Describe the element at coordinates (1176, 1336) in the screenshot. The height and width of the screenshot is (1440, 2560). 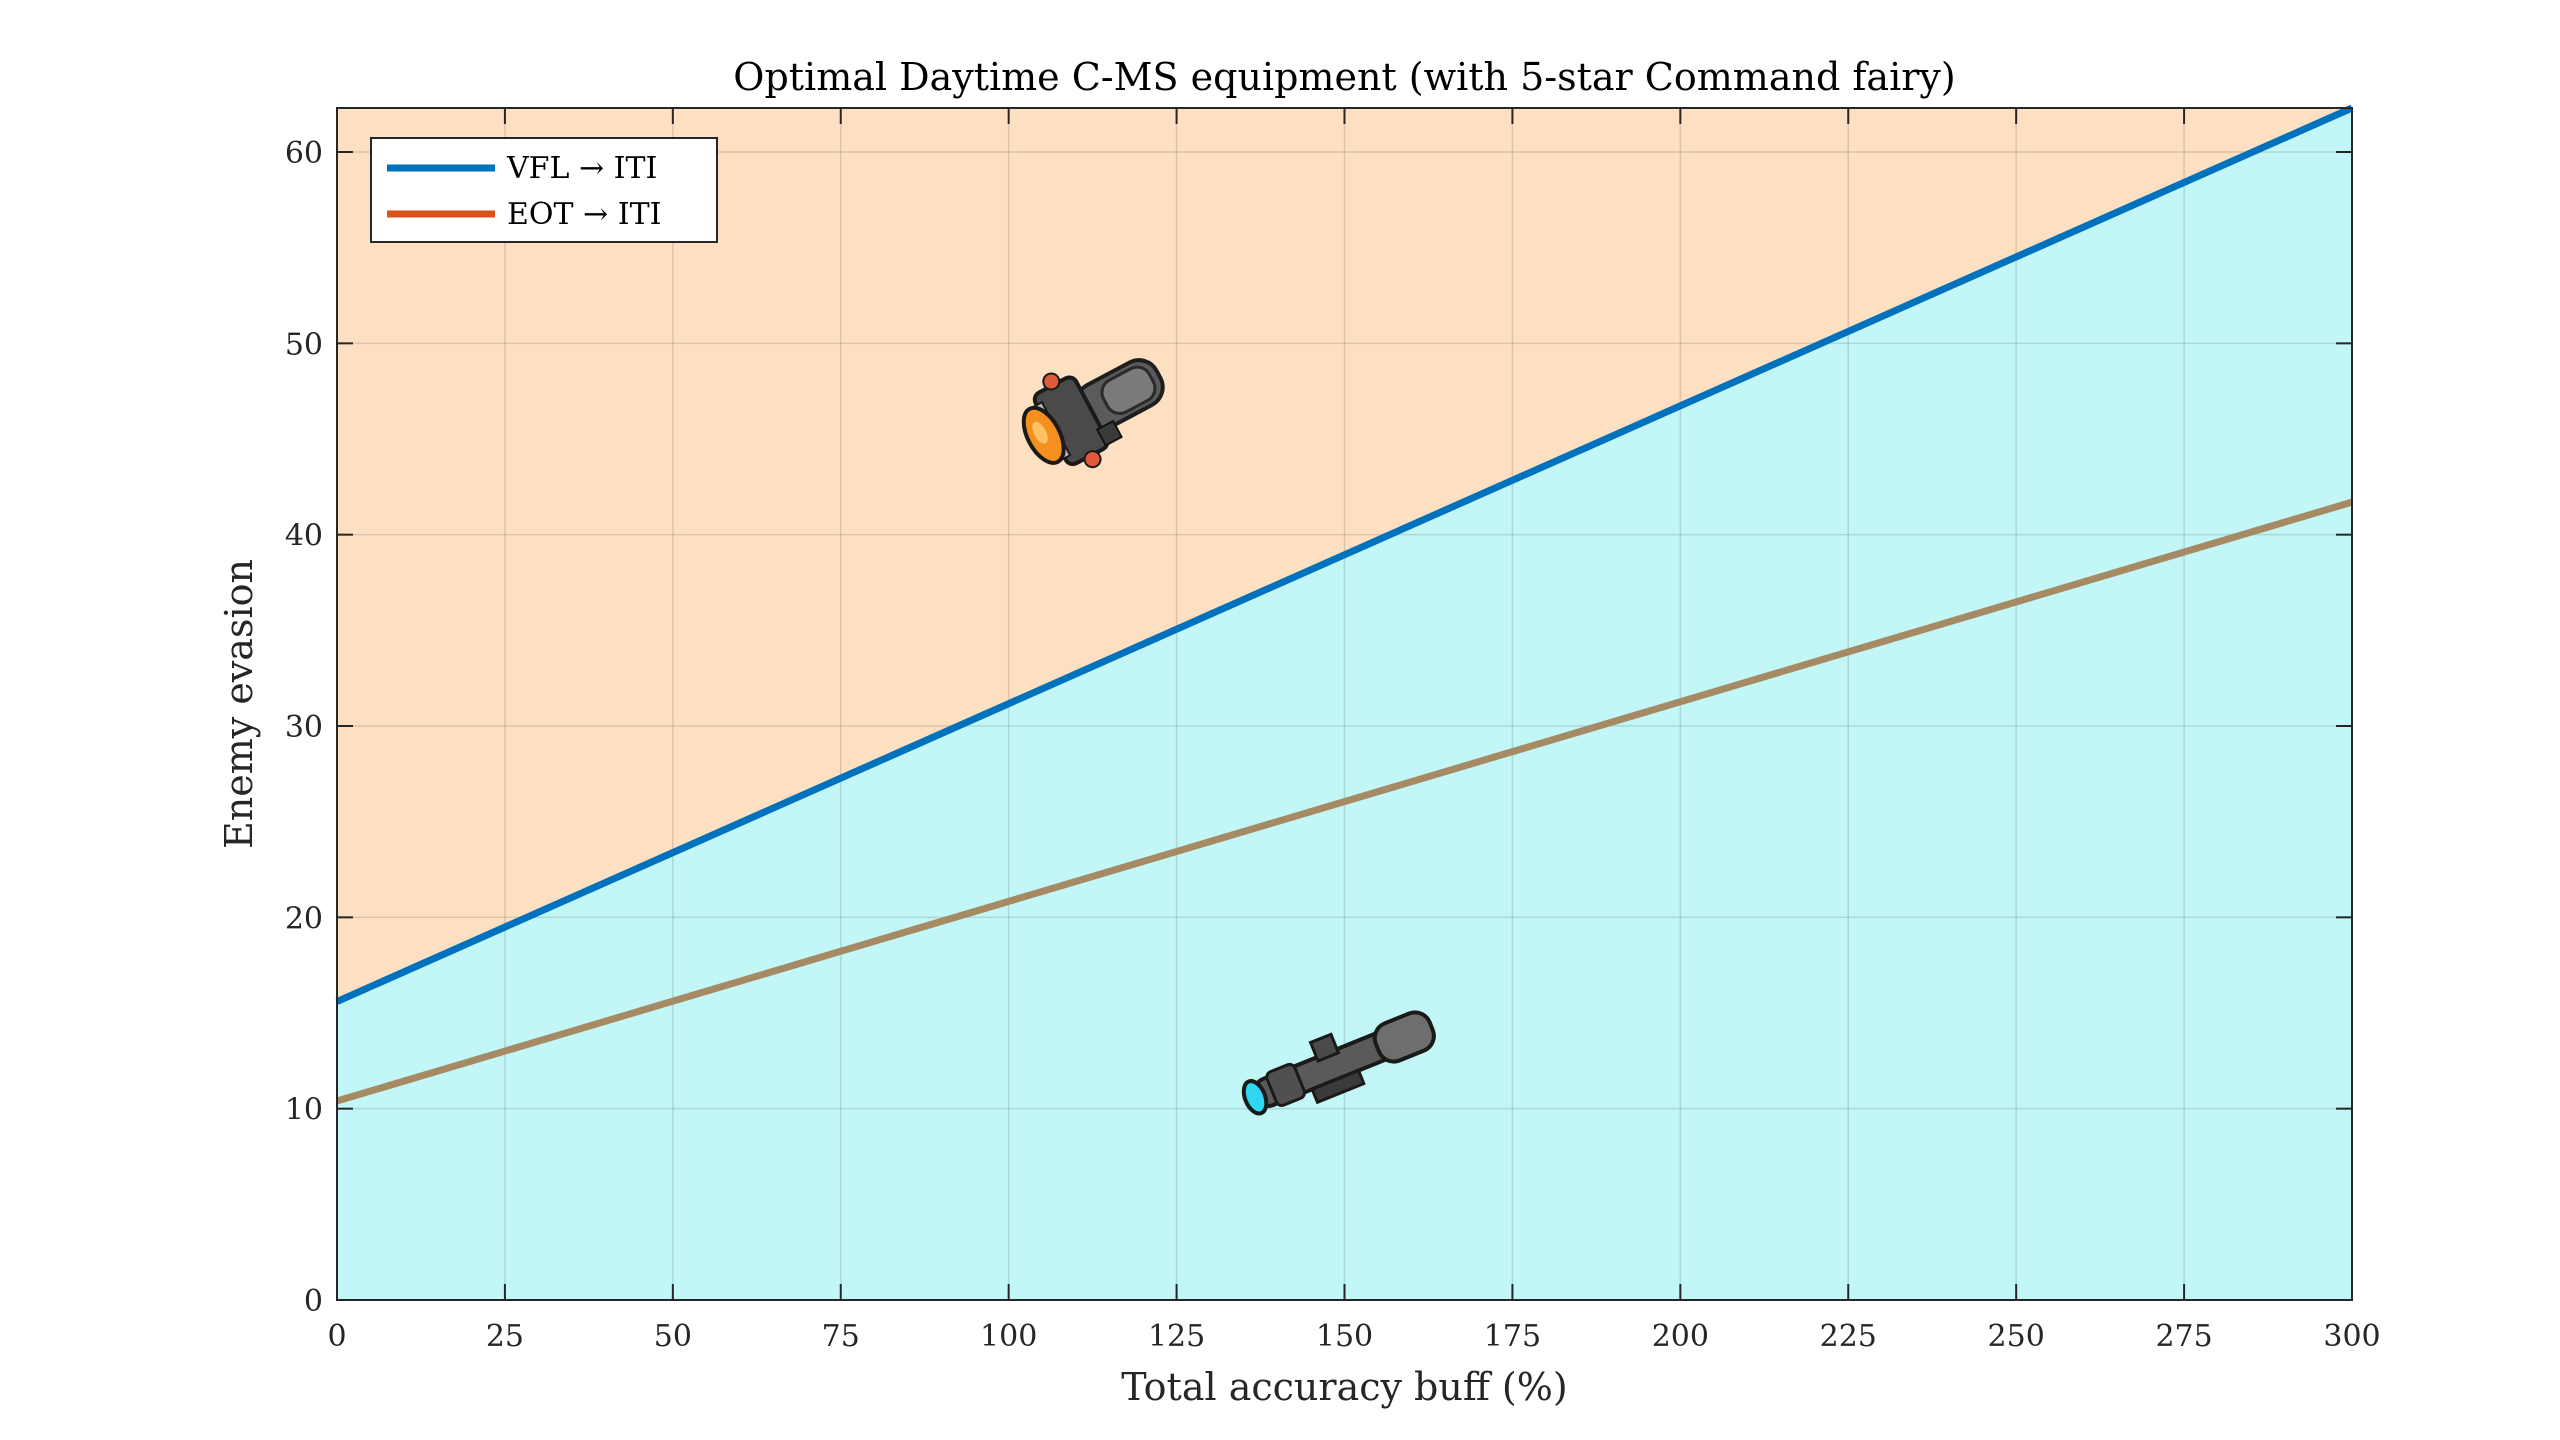
I see `x-tick-label: 125` at that location.